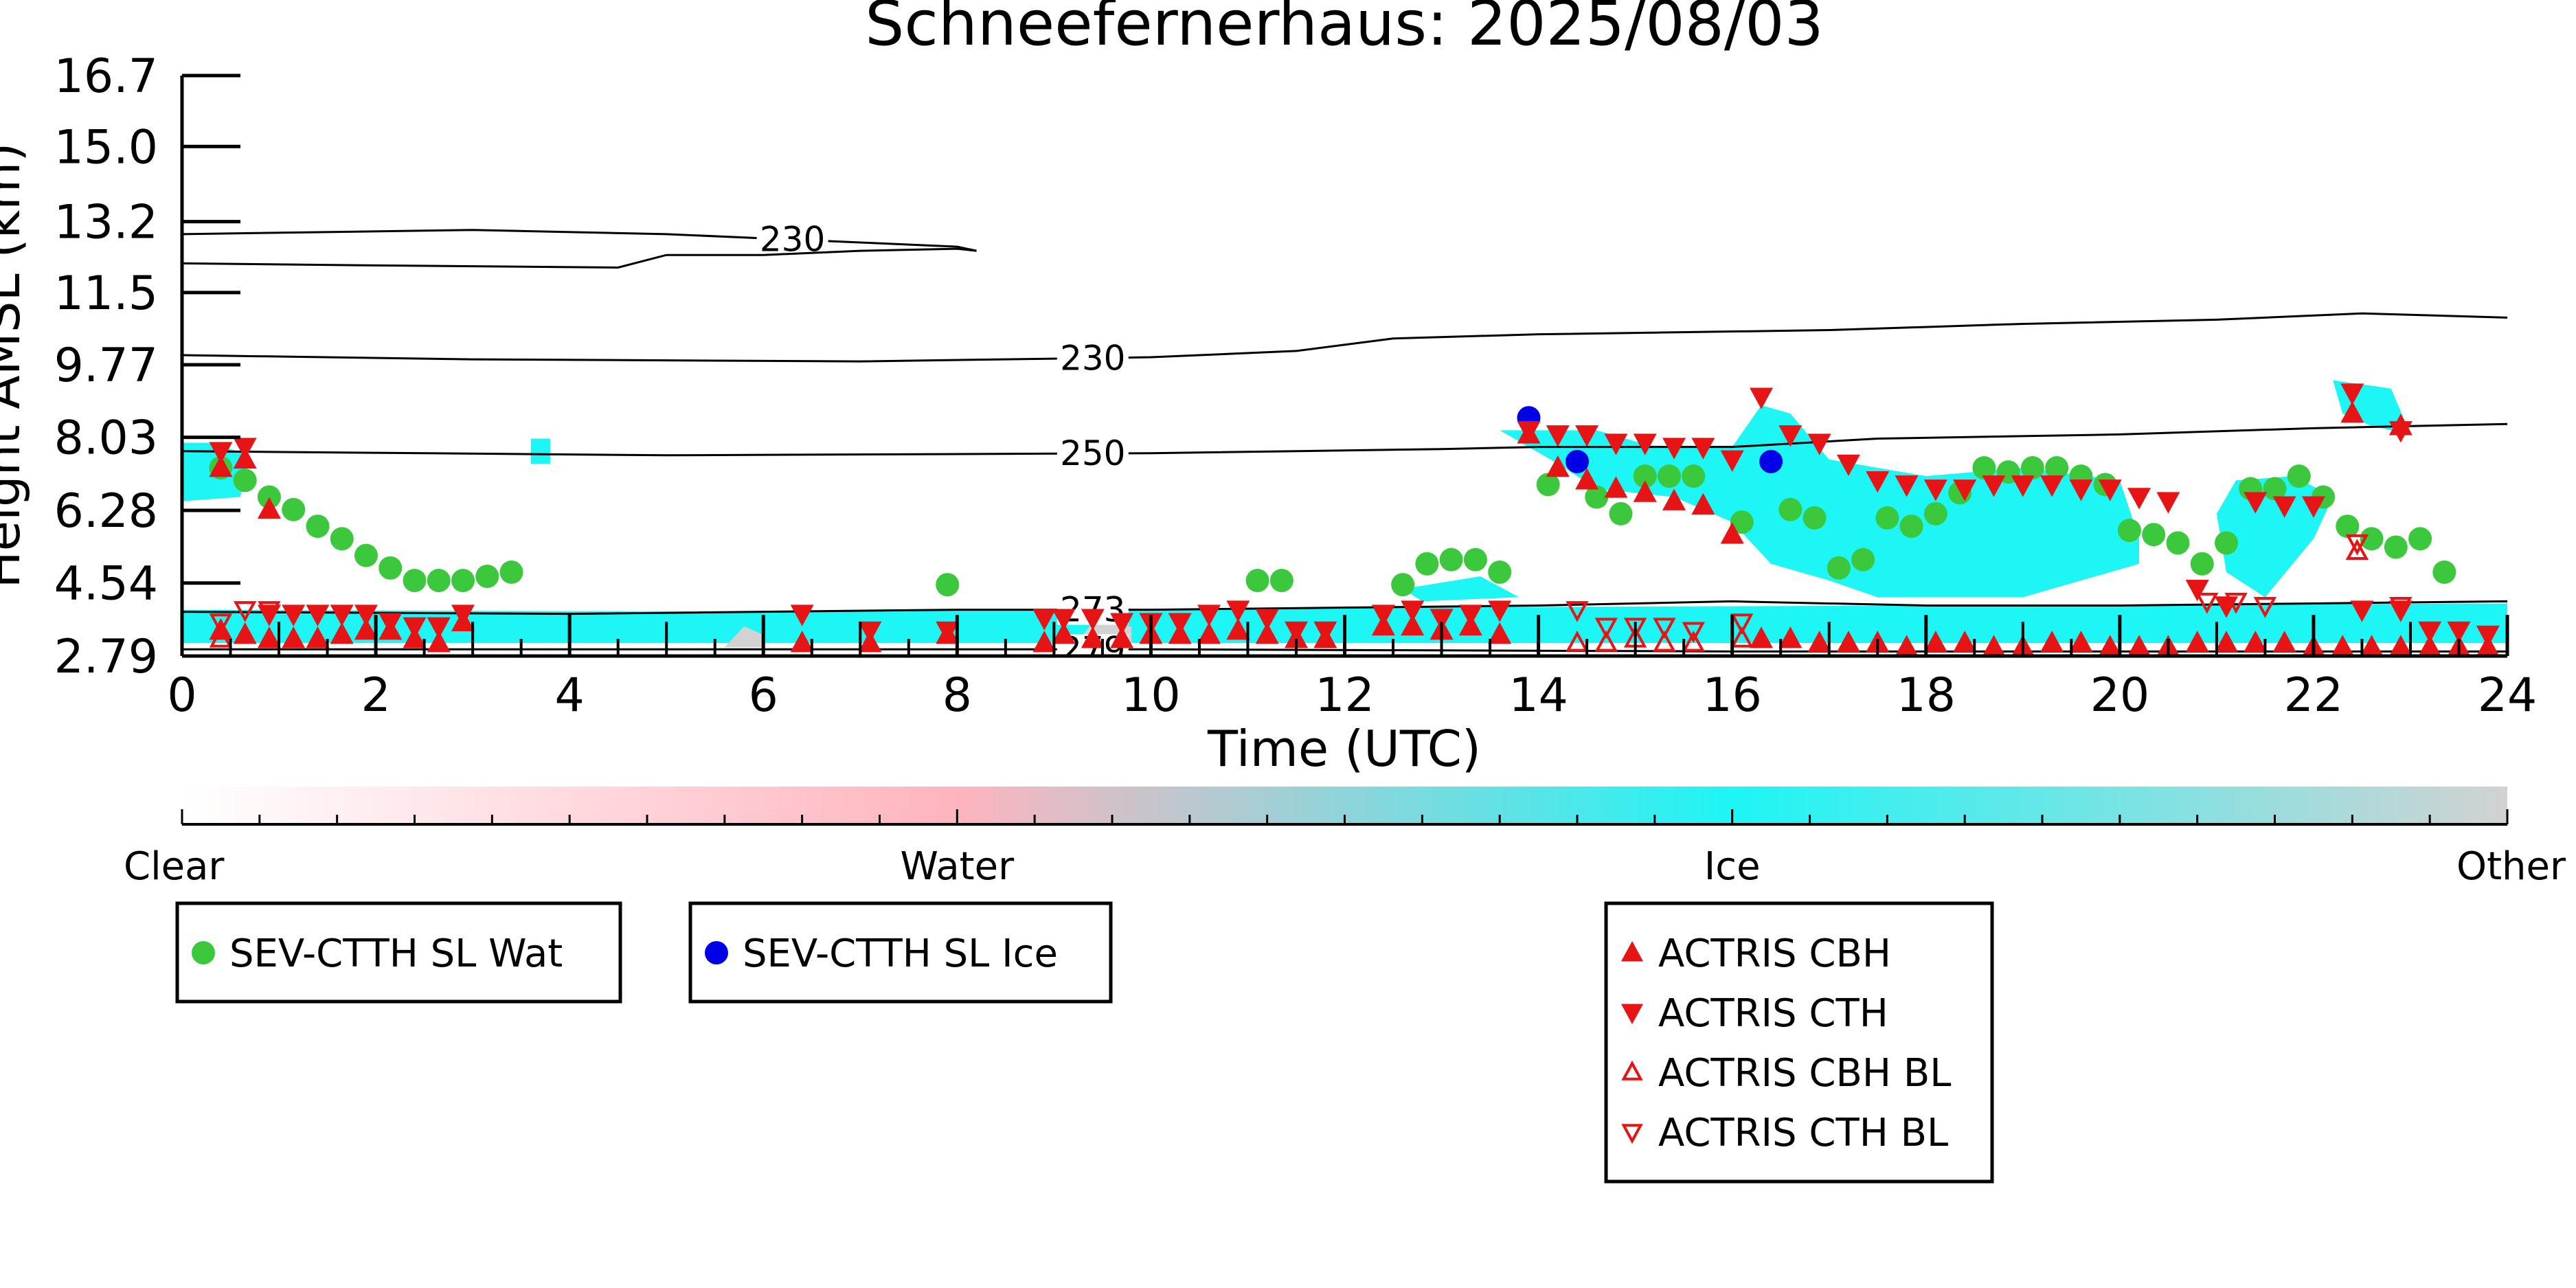  What do you see at coordinates (1732, 866) in the screenshot?
I see `colorbar-label-ice: Ice` at bounding box center [1732, 866].